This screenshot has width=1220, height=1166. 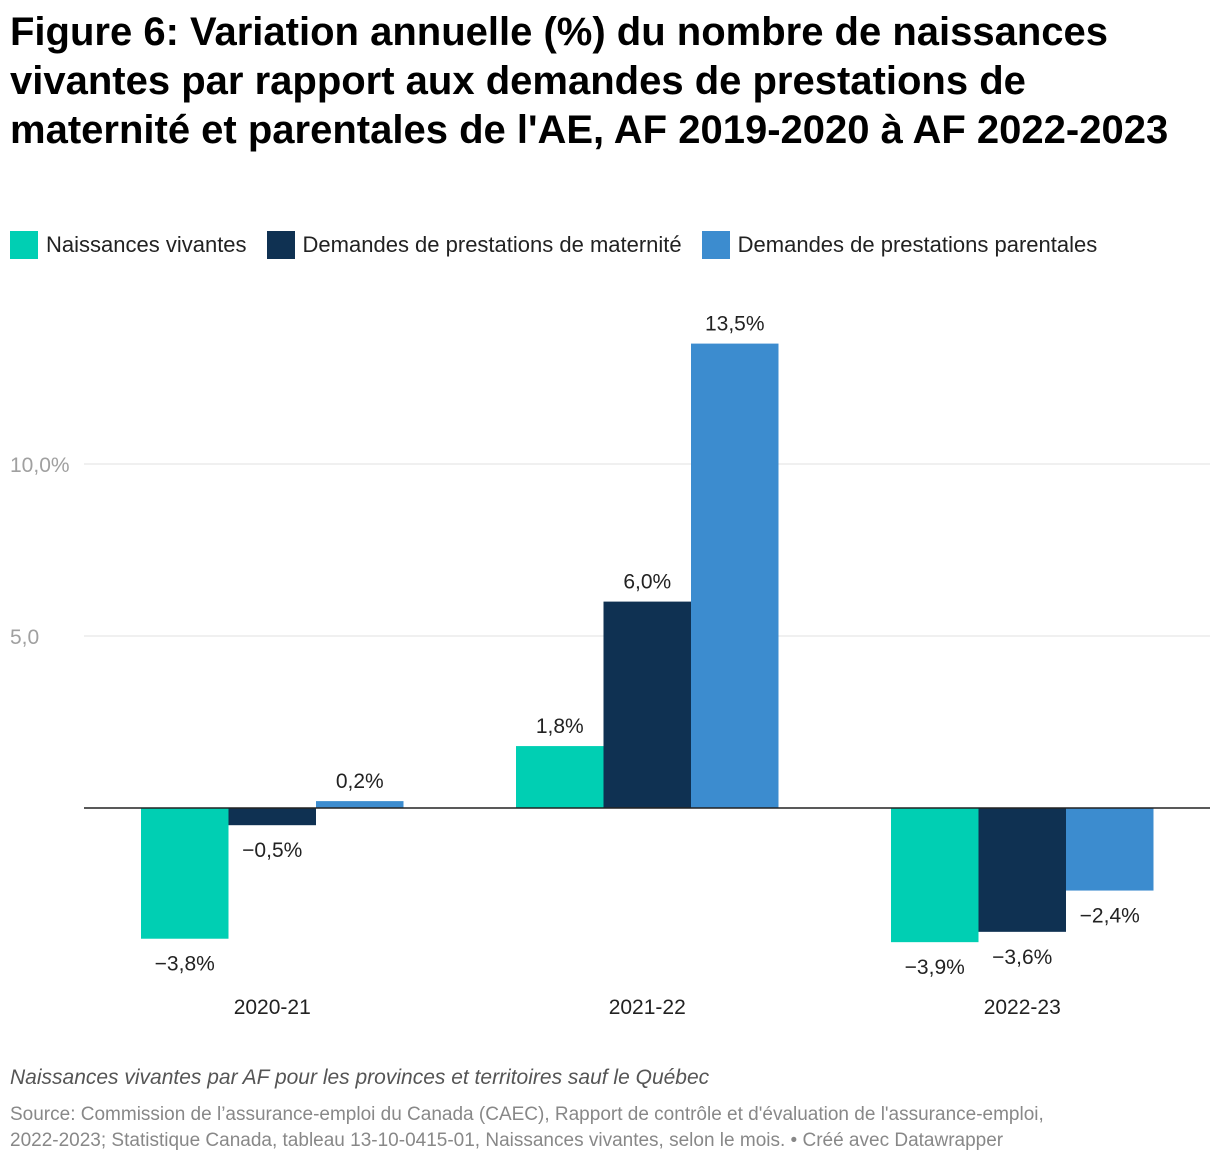 What do you see at coordinates (280, 245) in the screenshot?
I see `legend-swatch-maternite` at bounding box center [280, 245].